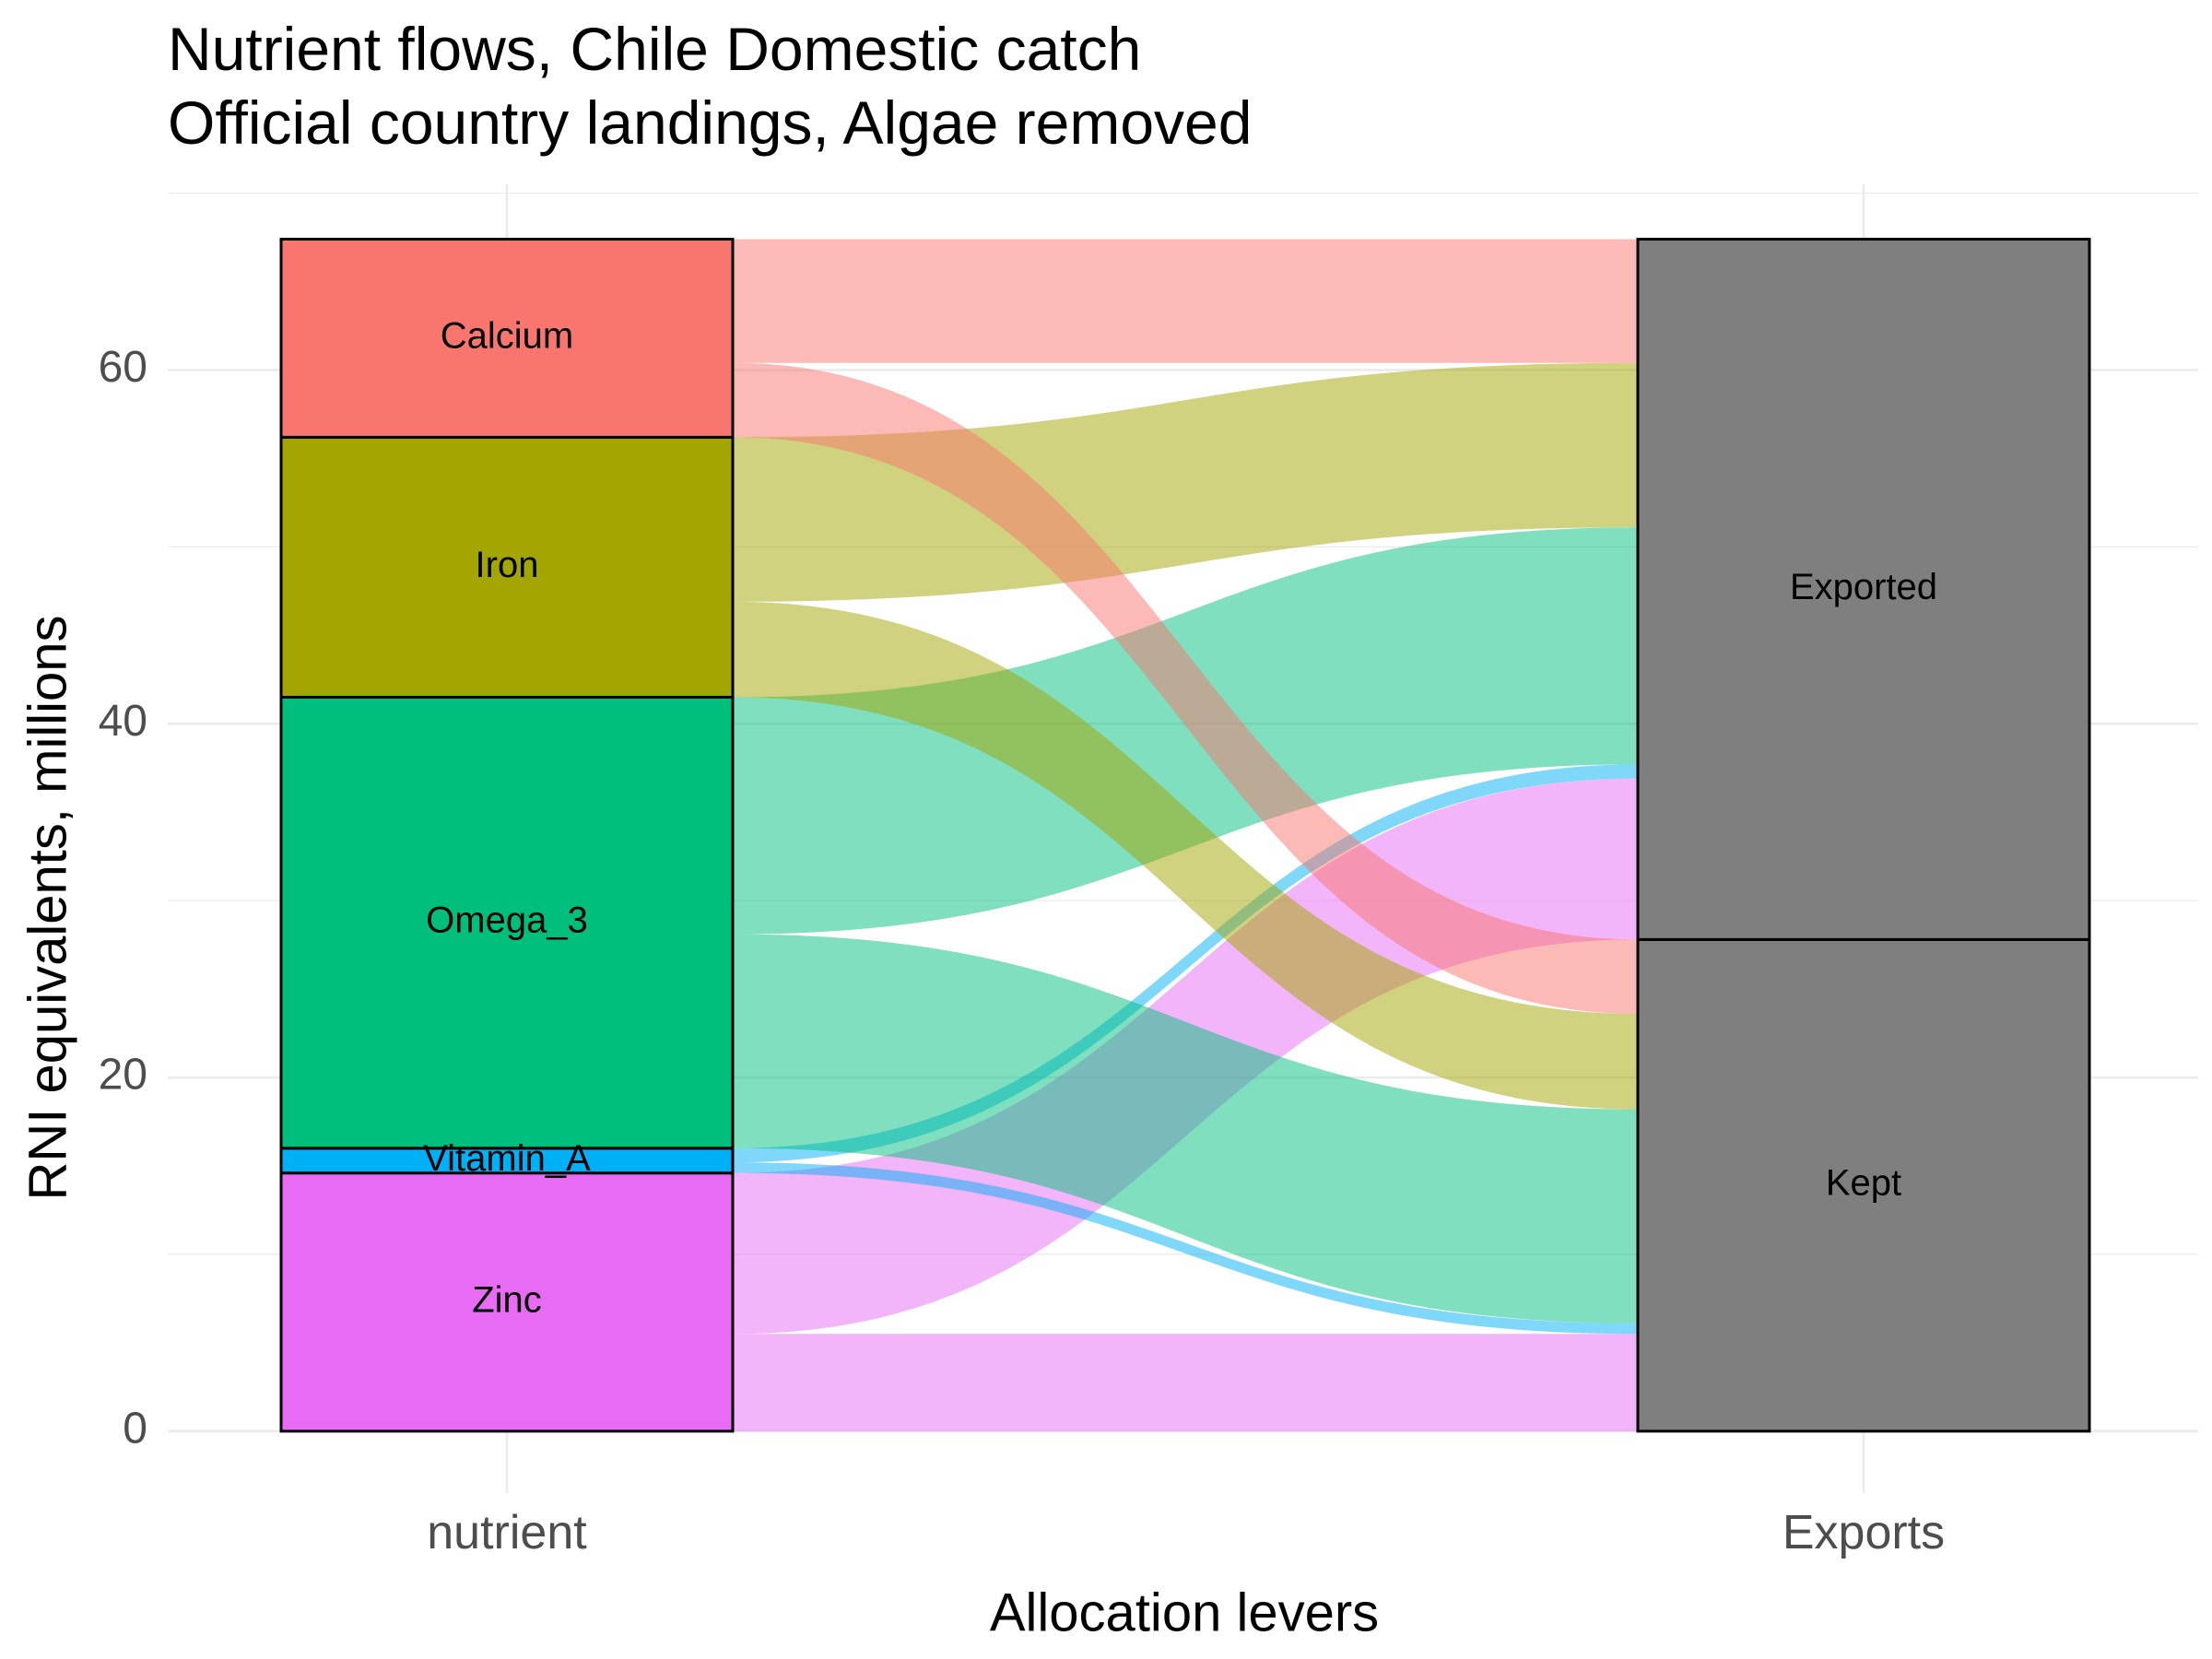  Describe the element at coordinates (1185, 301) in the screenshot. I see `flow-calcium-to-exported` at that location.